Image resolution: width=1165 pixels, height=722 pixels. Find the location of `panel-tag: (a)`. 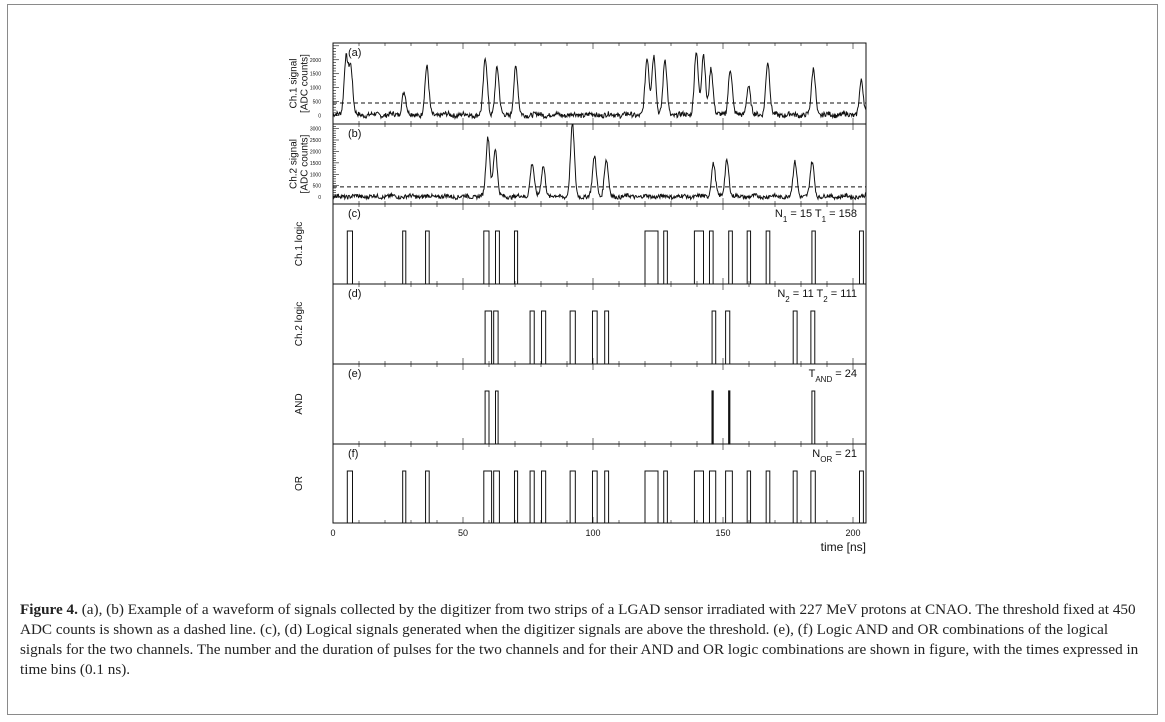

panel-tag: (a) is located at coordinates (354, 53).